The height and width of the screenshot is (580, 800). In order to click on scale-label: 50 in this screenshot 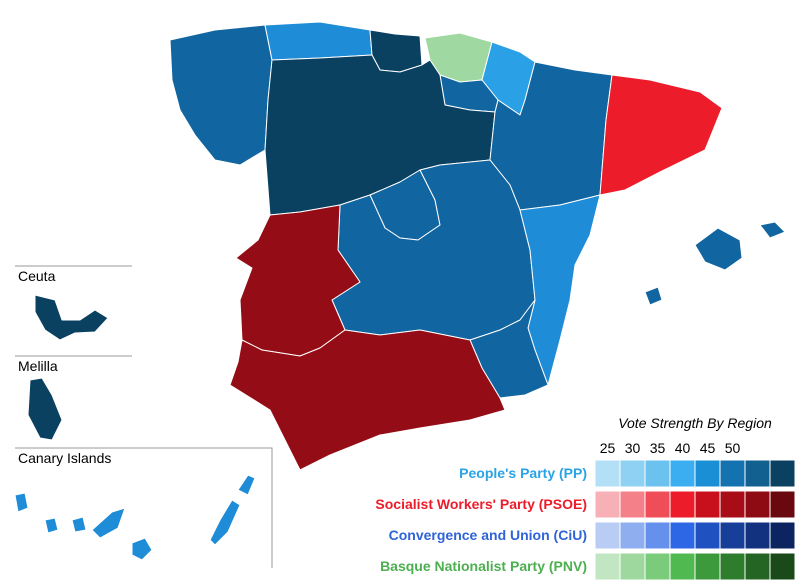, I will do `click(733, 448)`.